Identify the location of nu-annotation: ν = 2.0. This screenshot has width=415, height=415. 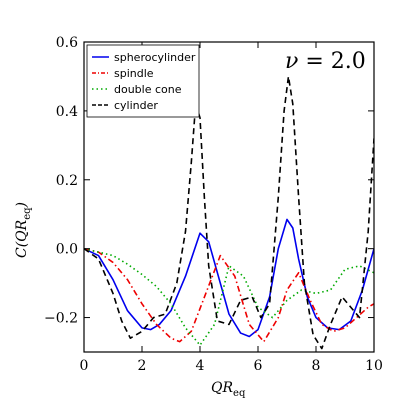
(325, 61).